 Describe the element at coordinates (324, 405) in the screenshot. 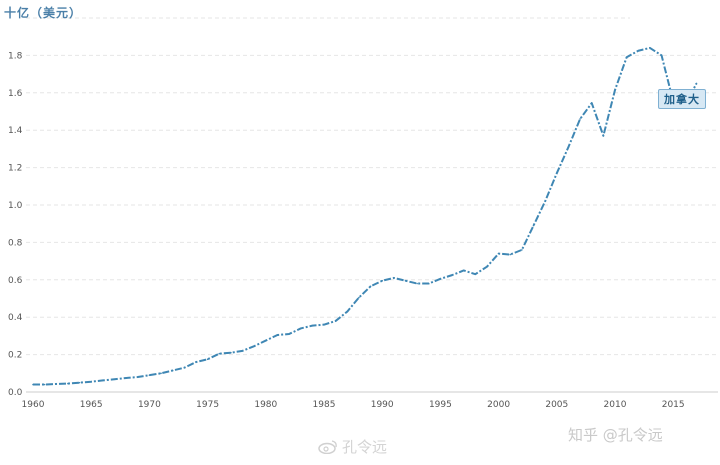

I see `x-tick-label: 1985` at that location.